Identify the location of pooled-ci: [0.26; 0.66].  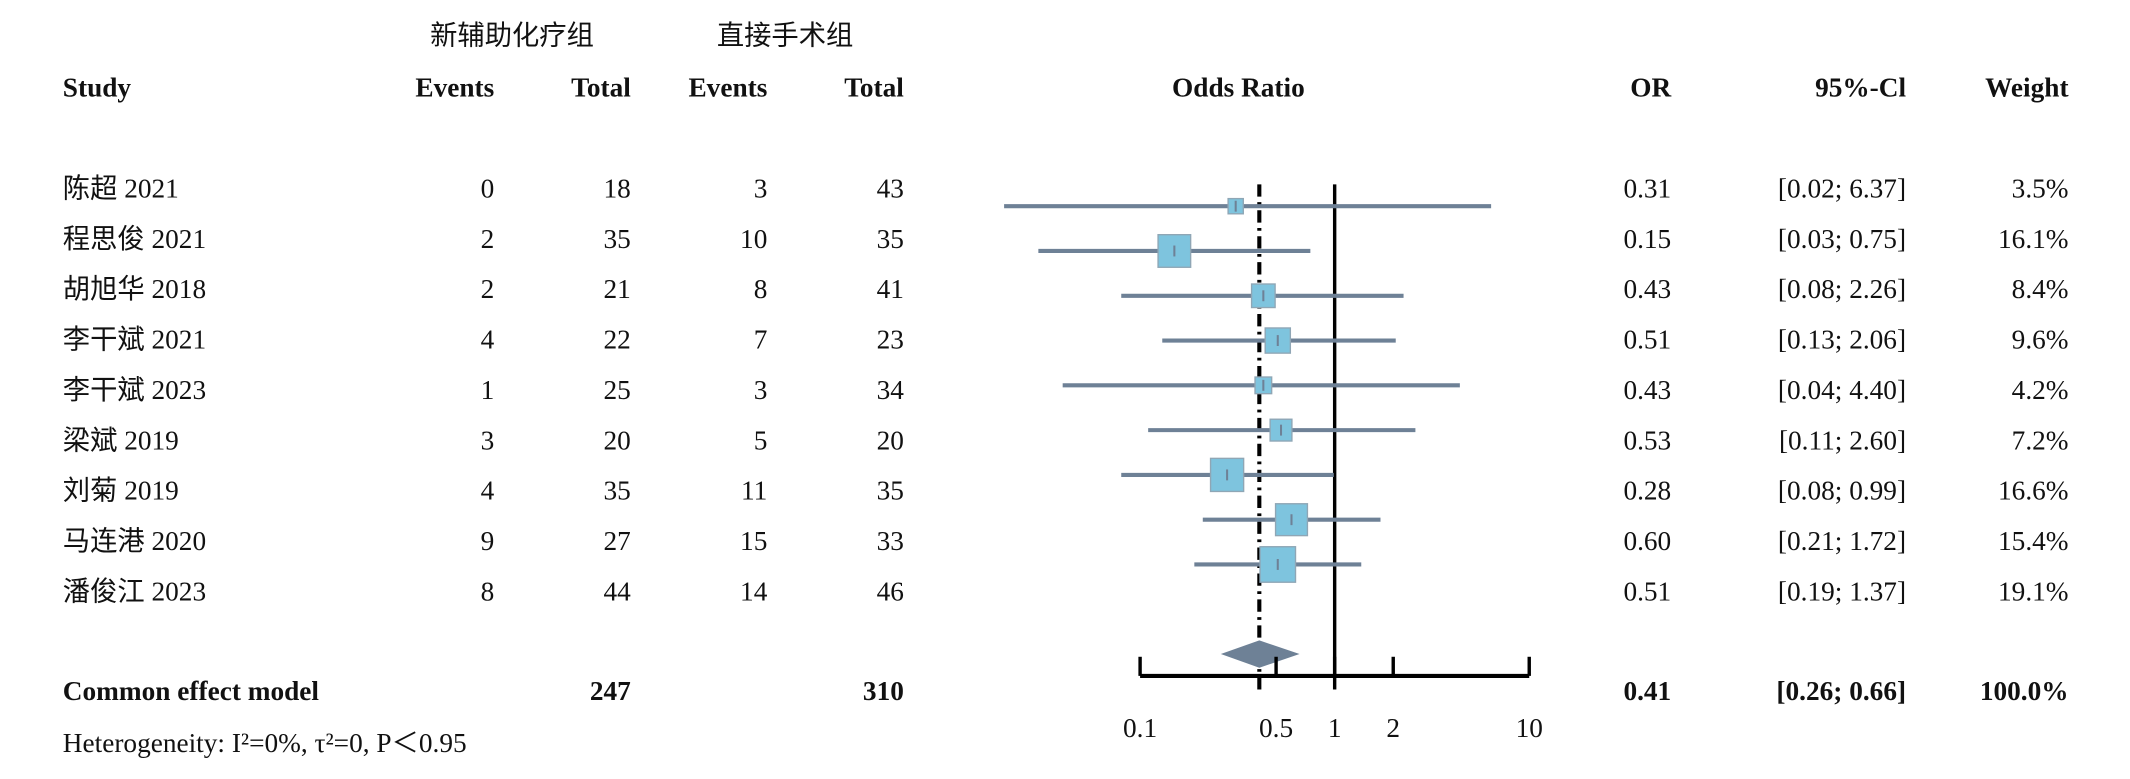
(1841, 691).